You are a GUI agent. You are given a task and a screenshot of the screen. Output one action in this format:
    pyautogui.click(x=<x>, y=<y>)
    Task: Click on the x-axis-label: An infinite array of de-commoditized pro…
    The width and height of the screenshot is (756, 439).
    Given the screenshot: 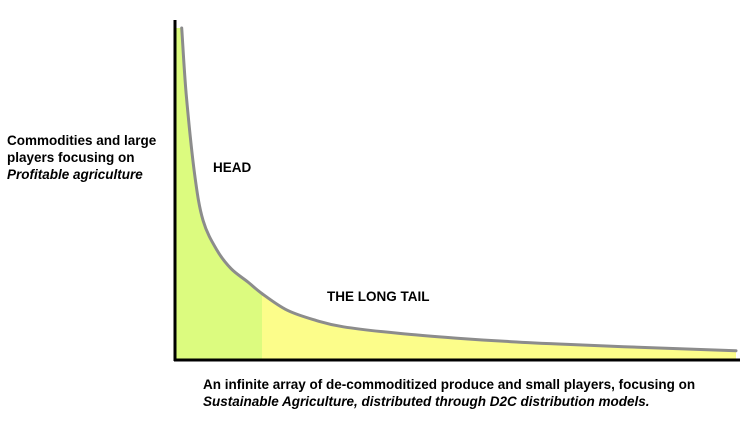 What is the action you would take?
    pyautogui.click(x=475, y=393)
    